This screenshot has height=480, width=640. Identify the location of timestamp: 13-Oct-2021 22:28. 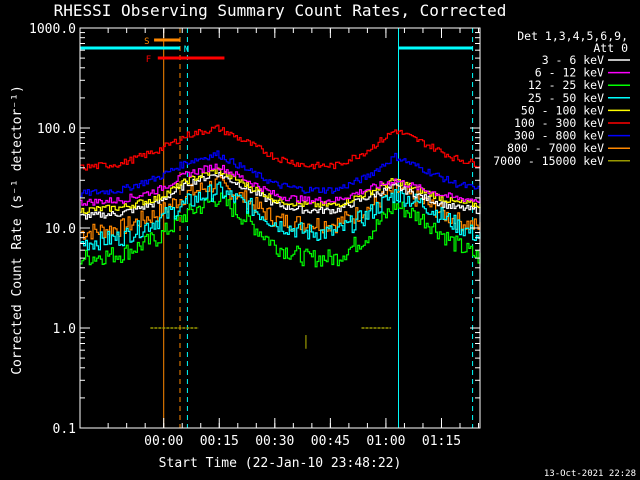
(590, 474).